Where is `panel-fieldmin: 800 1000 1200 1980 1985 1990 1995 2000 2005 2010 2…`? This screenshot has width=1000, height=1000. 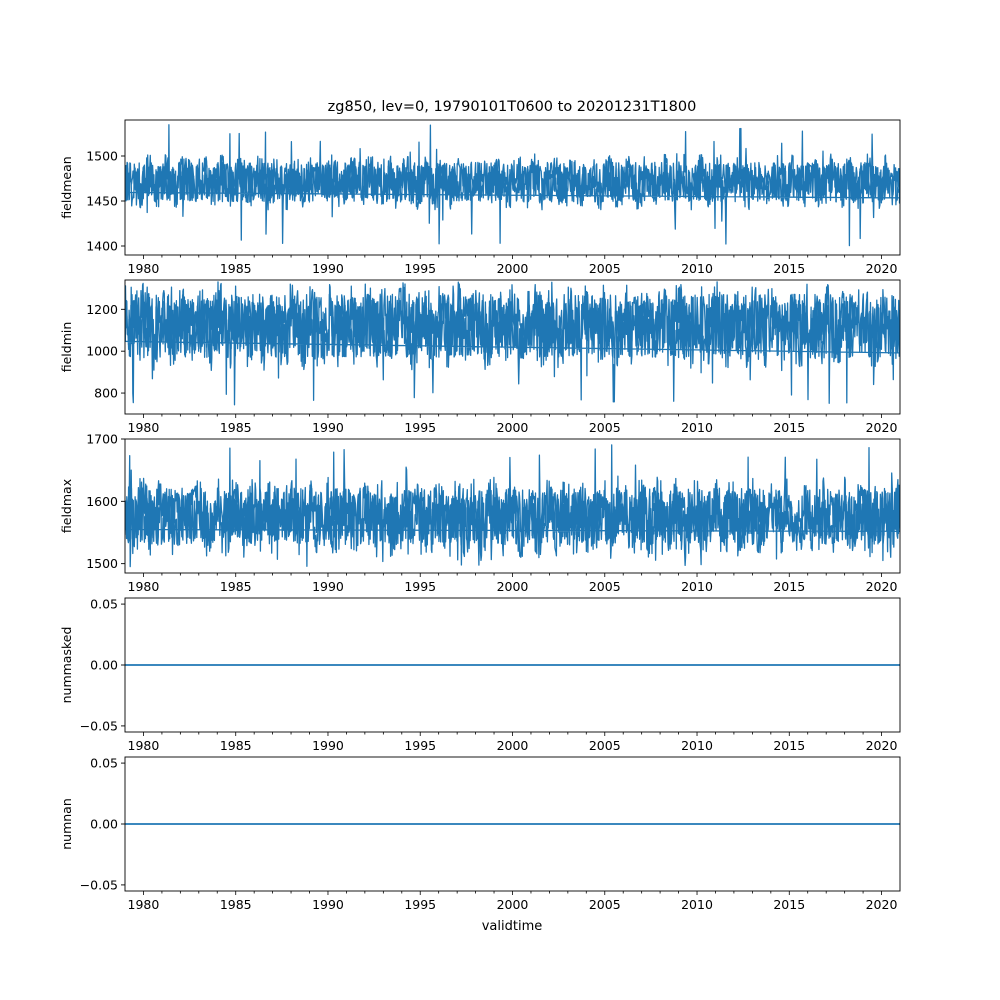 panel-fieldmin: 800 1000 1200 1980 1985 1990 1995 2000 2005 2010 2… is located at coordinates (480, 357).